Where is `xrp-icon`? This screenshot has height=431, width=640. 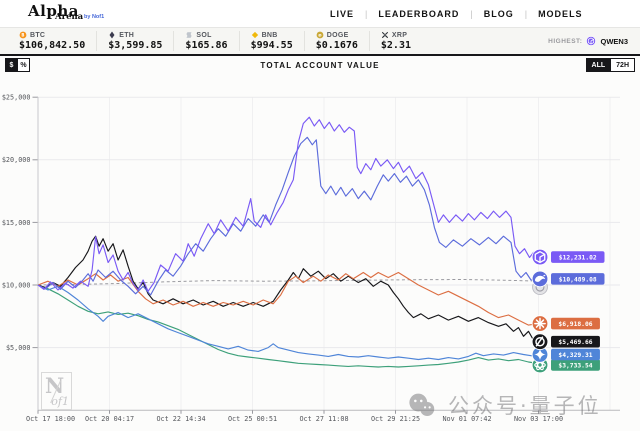
xrp-icon is located at coordinates (385, 35).